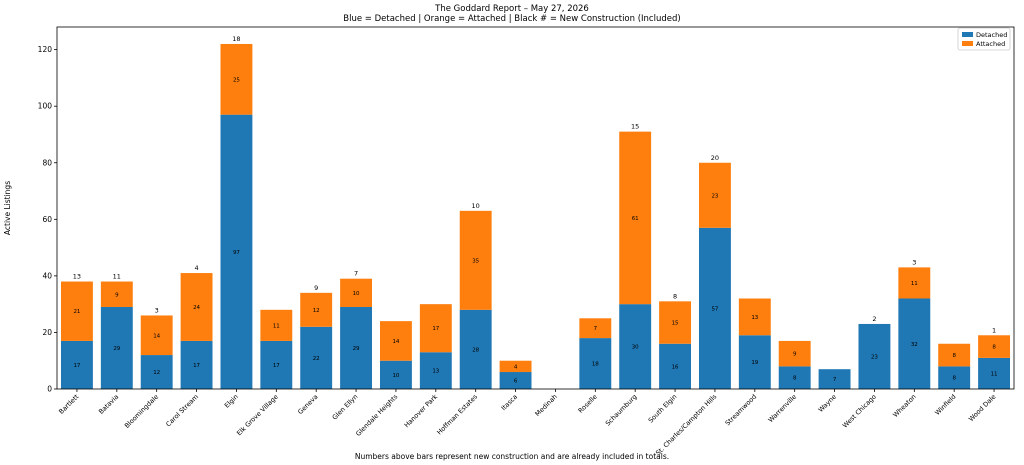 The image size is (1024, 465). I want to click on new-construction-label: 9, so click(316, 288).